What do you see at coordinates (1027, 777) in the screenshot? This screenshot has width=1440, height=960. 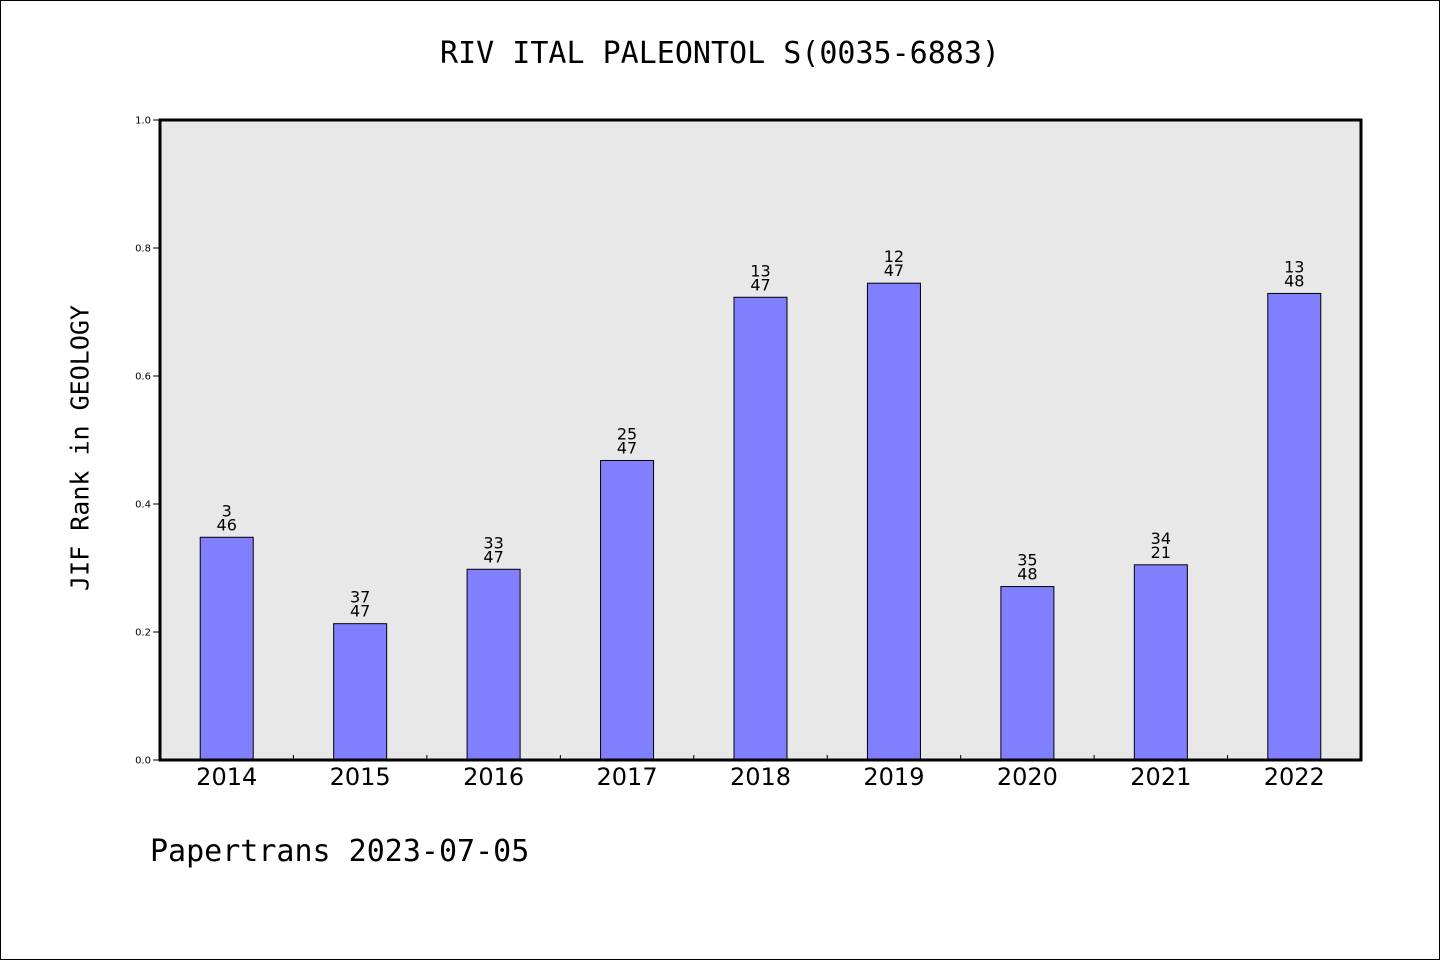 I see `x-tick-label: 2020` at bounding box center [1027, 777].